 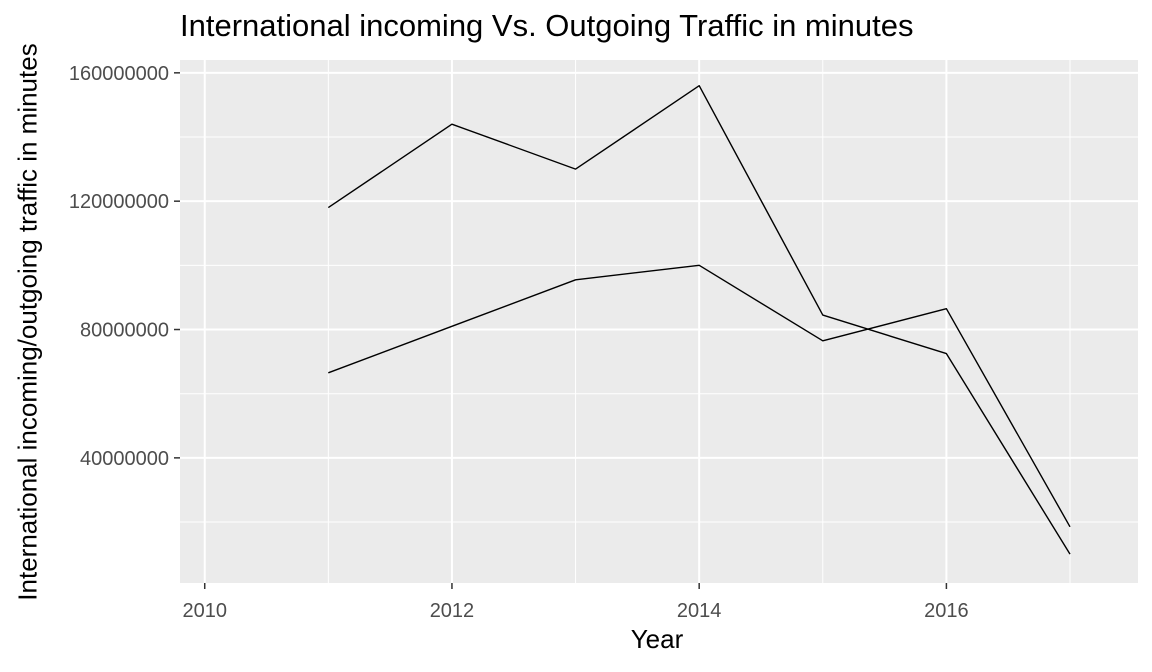 What do you see at coordinates (119, 202) in the screenshot?
I see `y-tick-label: 120000000` at bounding box center [119, 202].